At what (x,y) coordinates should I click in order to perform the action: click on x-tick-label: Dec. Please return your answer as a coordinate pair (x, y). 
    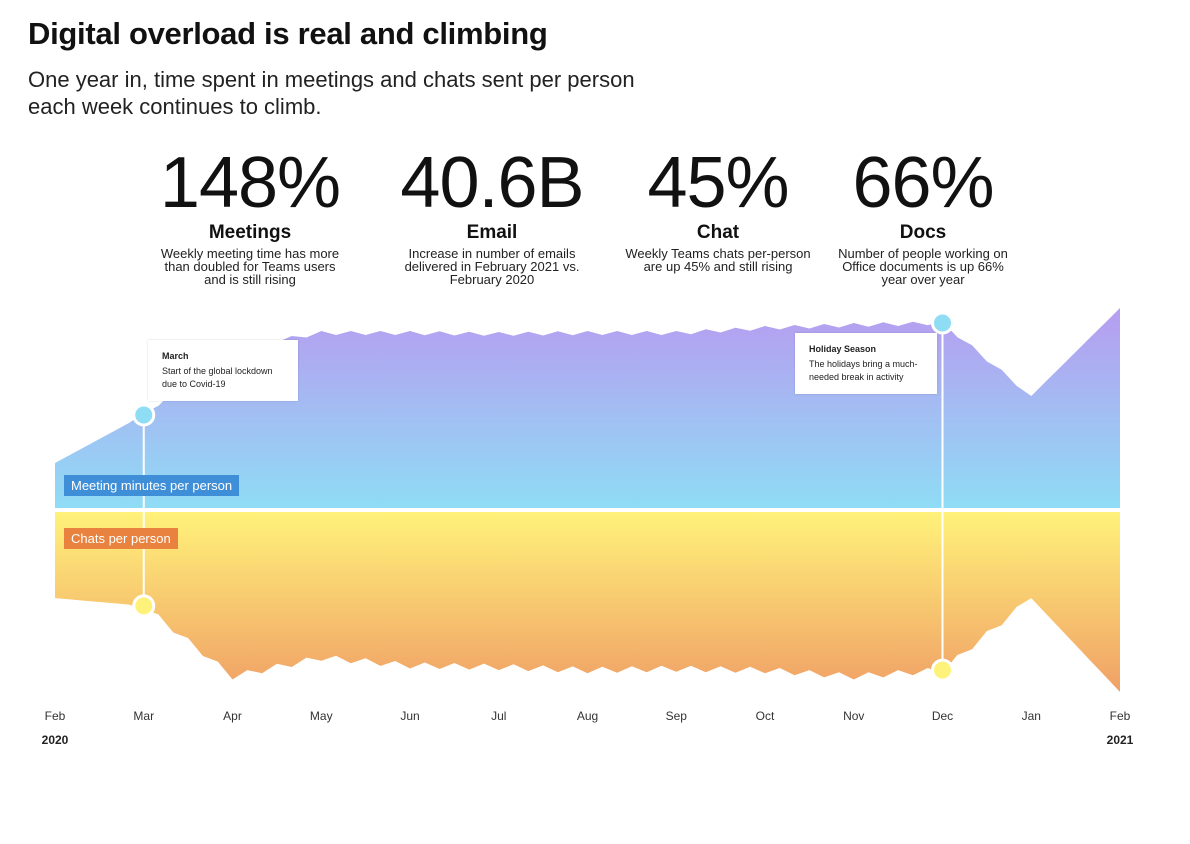
    Looking at the image, I should click on (942, 716).